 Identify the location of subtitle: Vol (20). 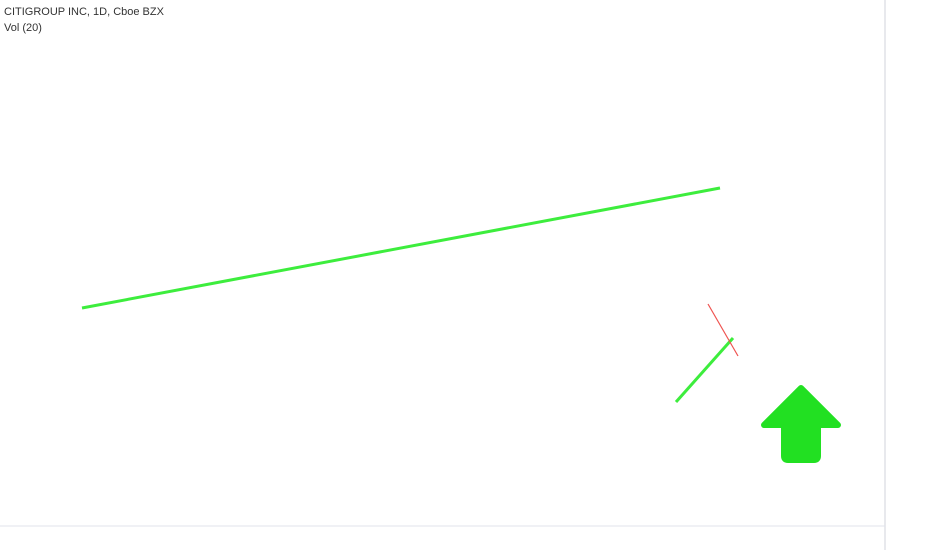
(23, 28).